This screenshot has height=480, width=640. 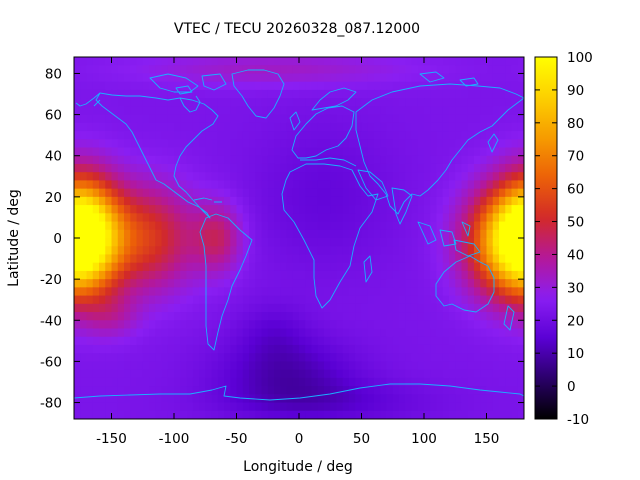 I want to click on coastline-india, so click(x=402, y=206).